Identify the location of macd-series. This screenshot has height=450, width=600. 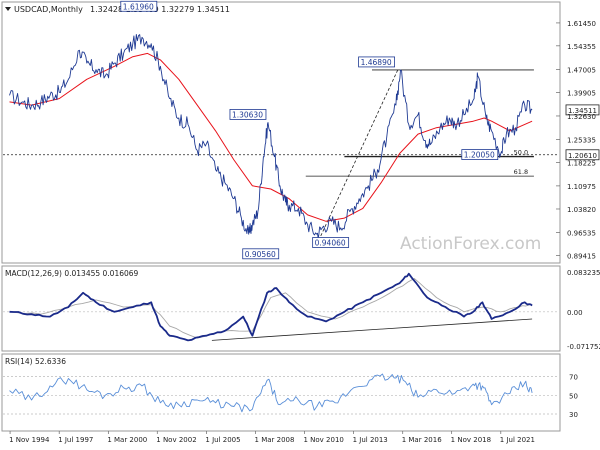
(271, 307).